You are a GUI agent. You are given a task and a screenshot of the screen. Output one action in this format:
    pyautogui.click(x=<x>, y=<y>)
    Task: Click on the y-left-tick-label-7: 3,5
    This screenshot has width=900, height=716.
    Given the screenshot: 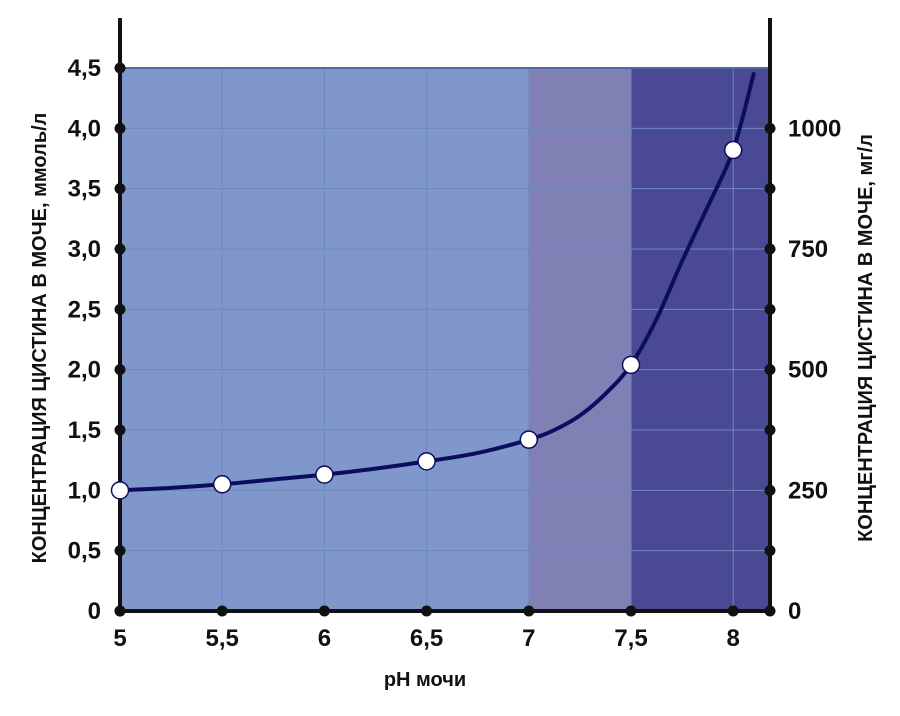 What is the action you would take?
    pyautogui.click(x=84, y=189)
    